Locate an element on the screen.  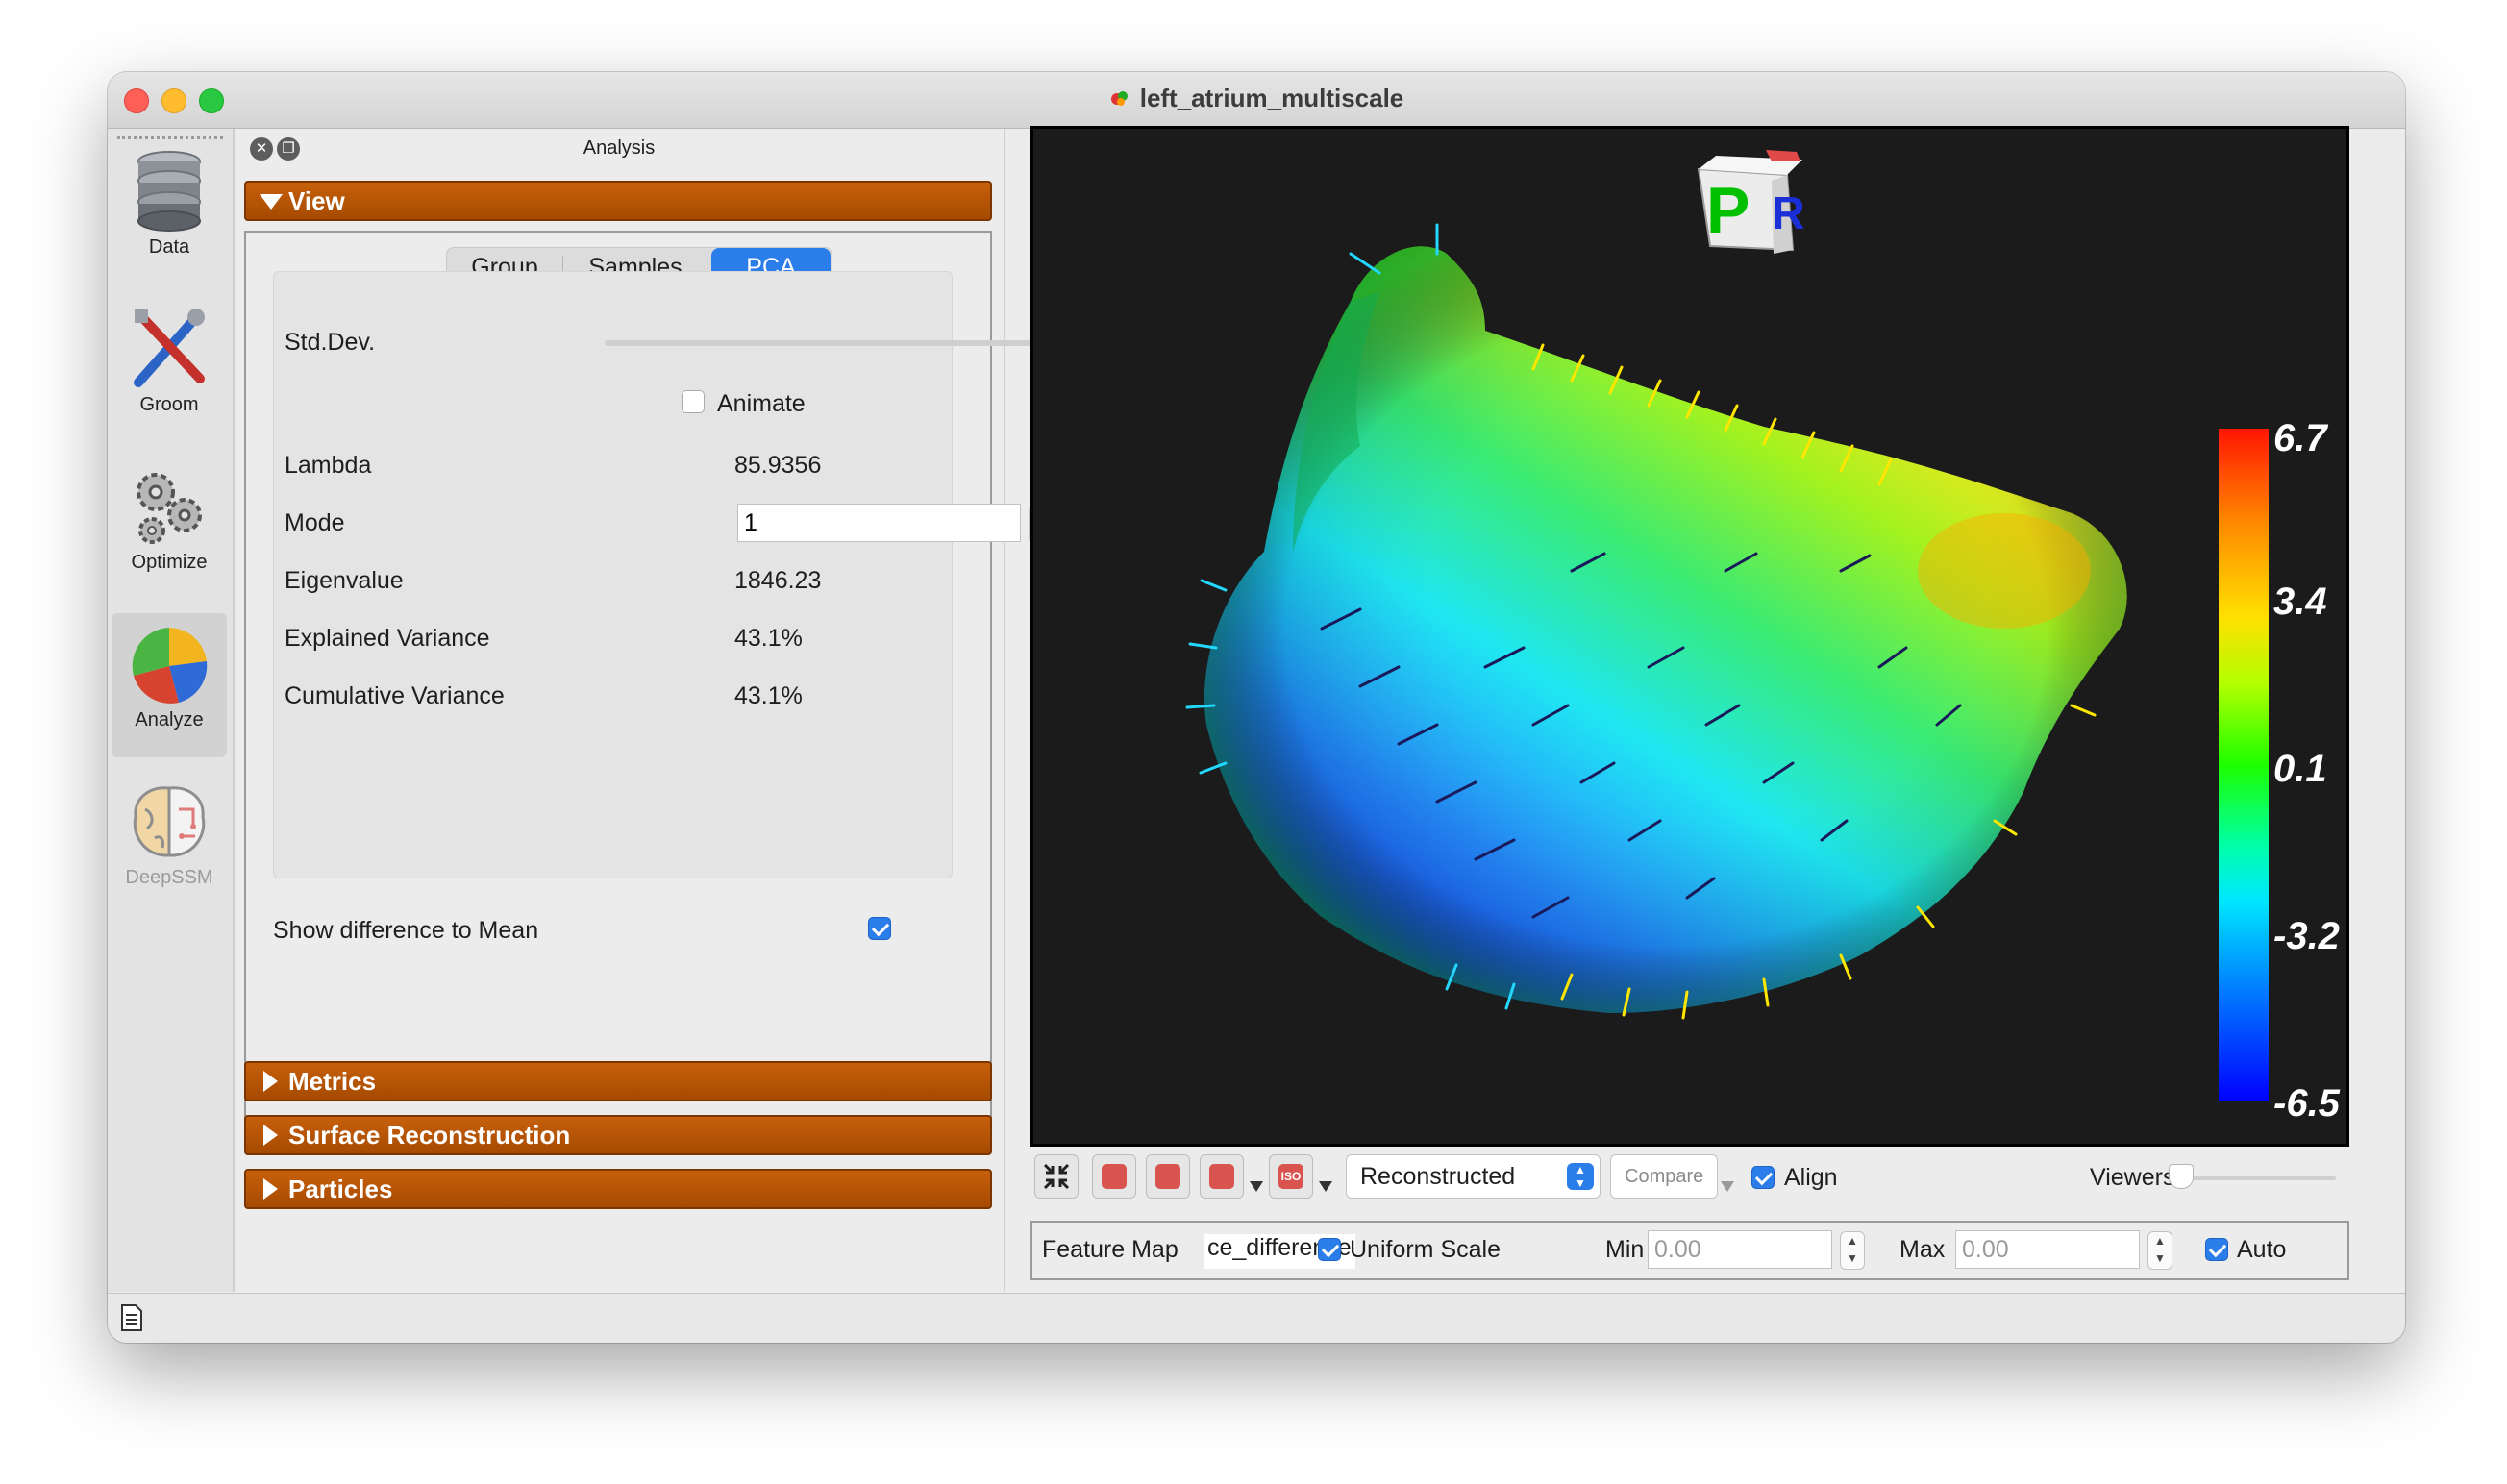
uniform-scale-checkbox is located at coordinates (1330, 1249).